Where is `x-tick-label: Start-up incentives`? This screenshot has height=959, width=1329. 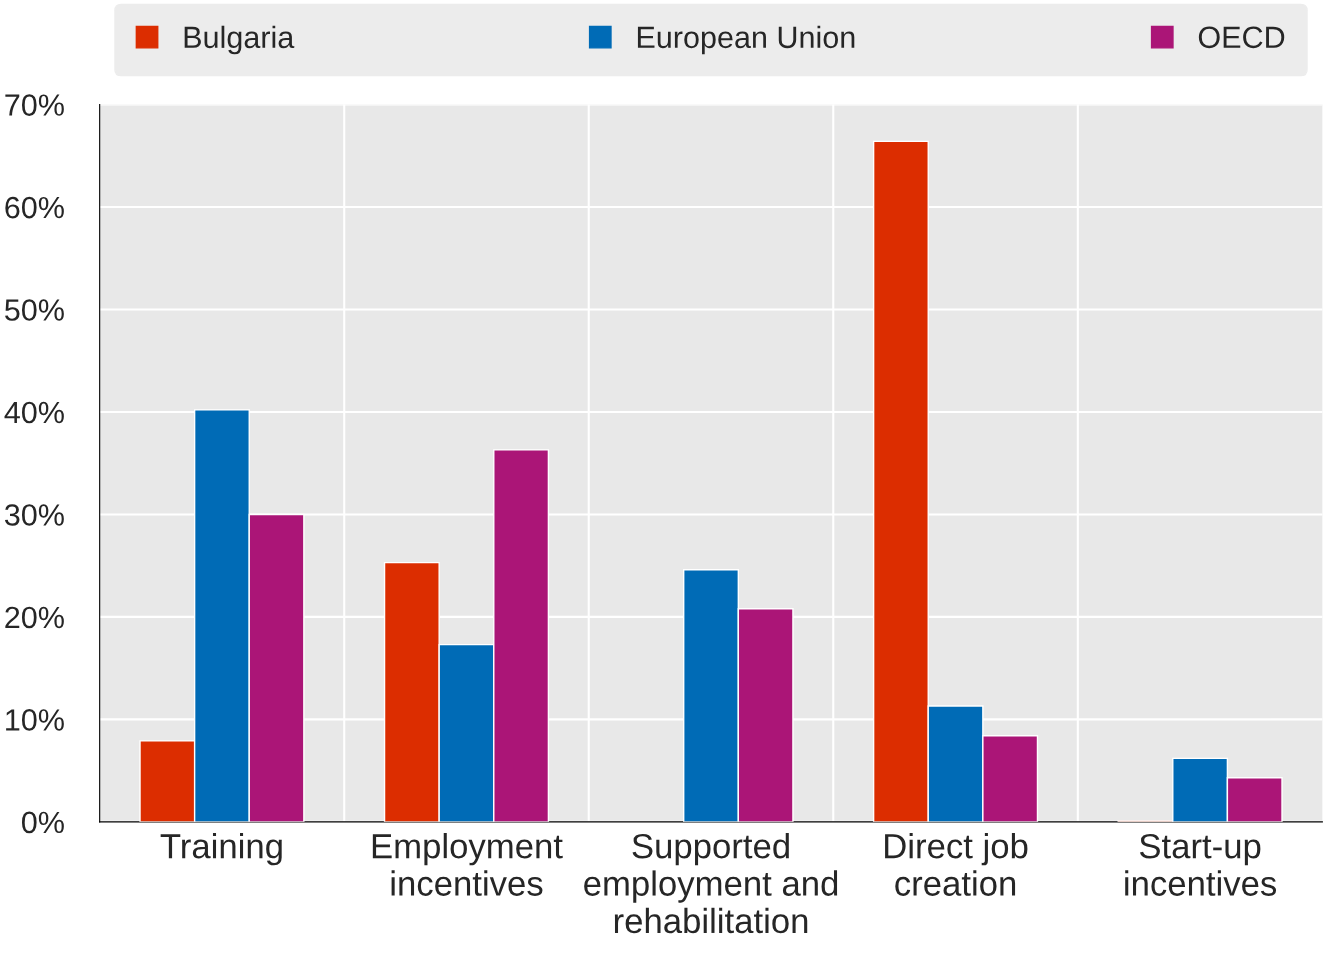 x-tick-label: Start-up incentives is located at coordinates (1201, 864).